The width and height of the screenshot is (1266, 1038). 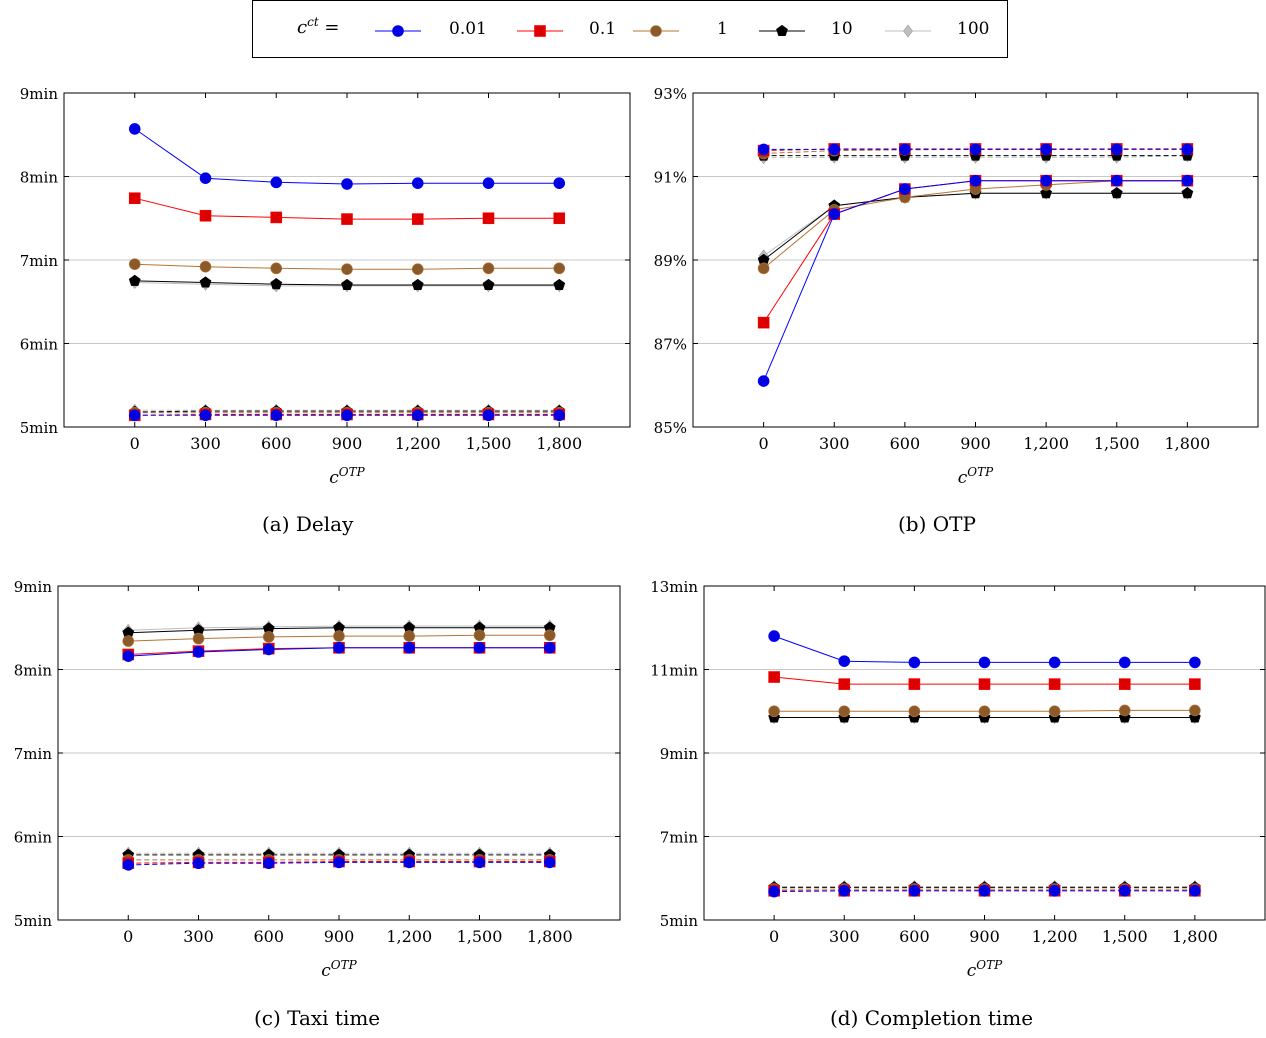 I want to click on y-tick-label: 87%, so click(x=670, y=345).